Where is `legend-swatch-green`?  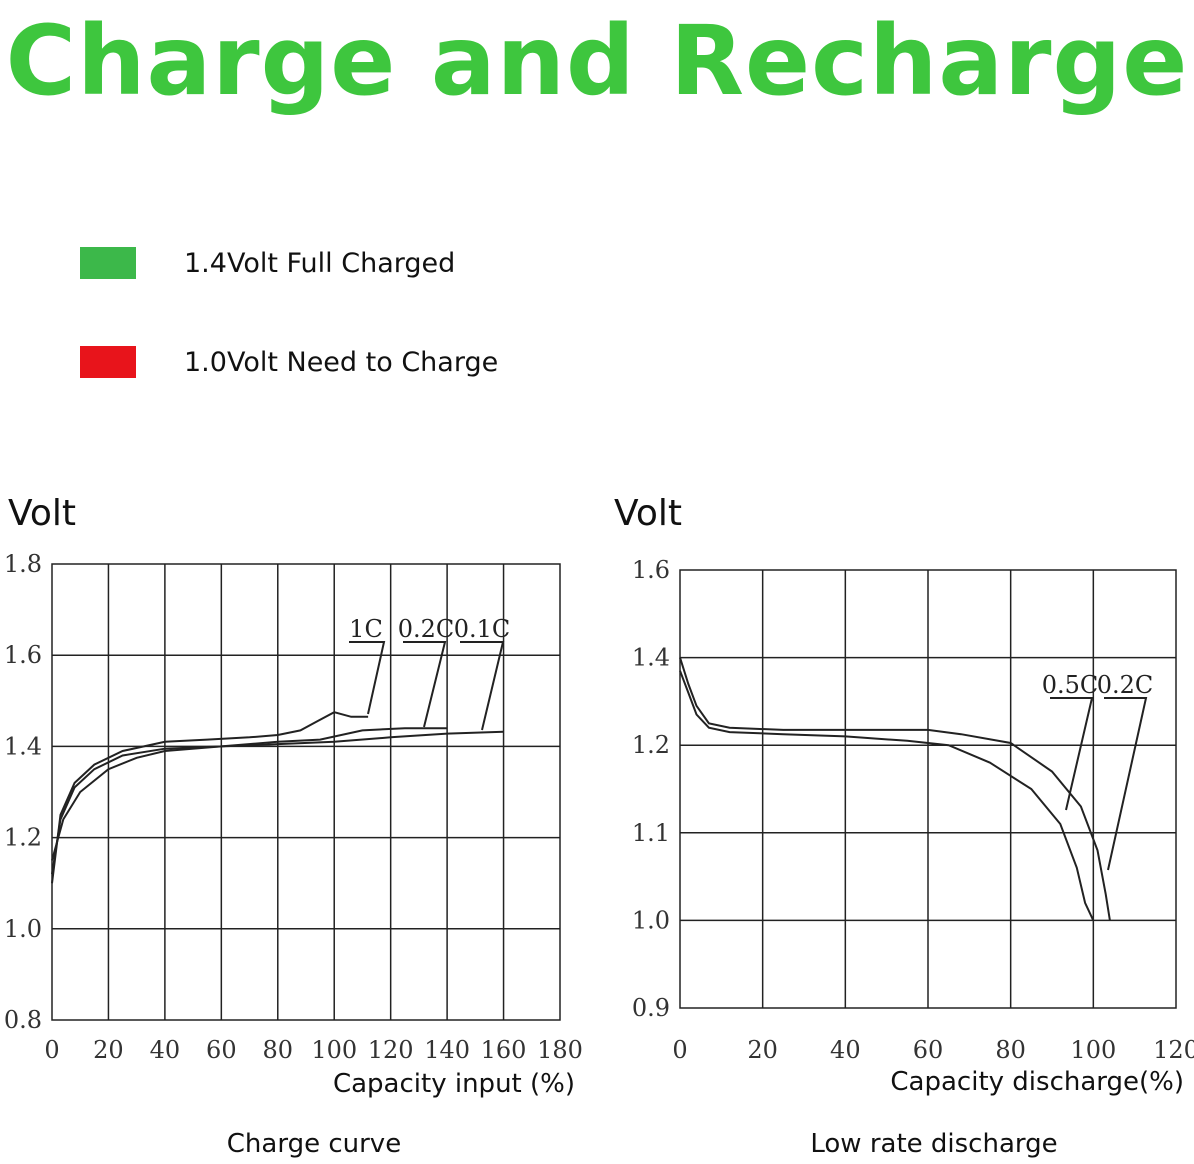
legend-swatch-green is located at coordinates (108, 263).